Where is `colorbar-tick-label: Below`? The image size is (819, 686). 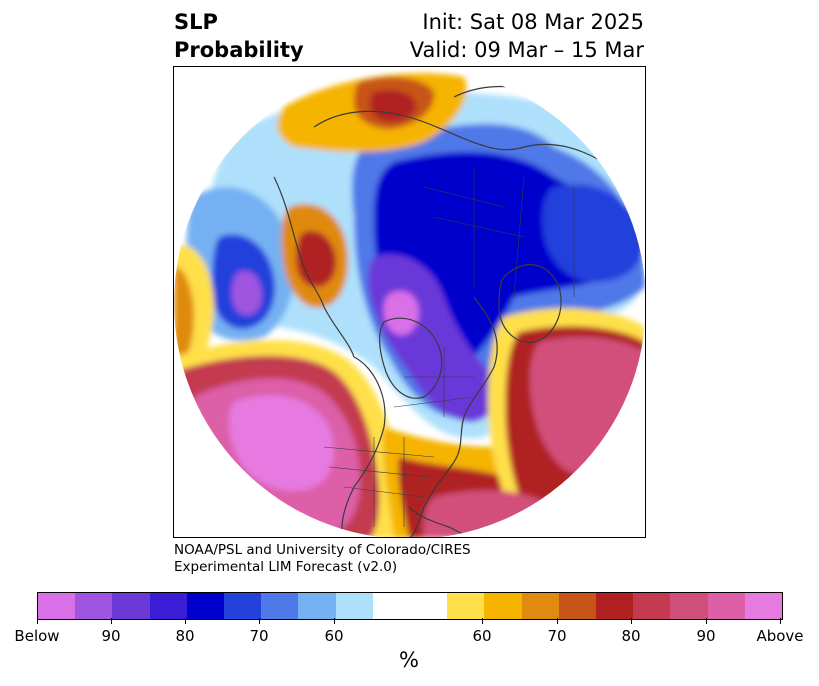 colorbar-tick-label: Below is located at coordinates (37, 636).